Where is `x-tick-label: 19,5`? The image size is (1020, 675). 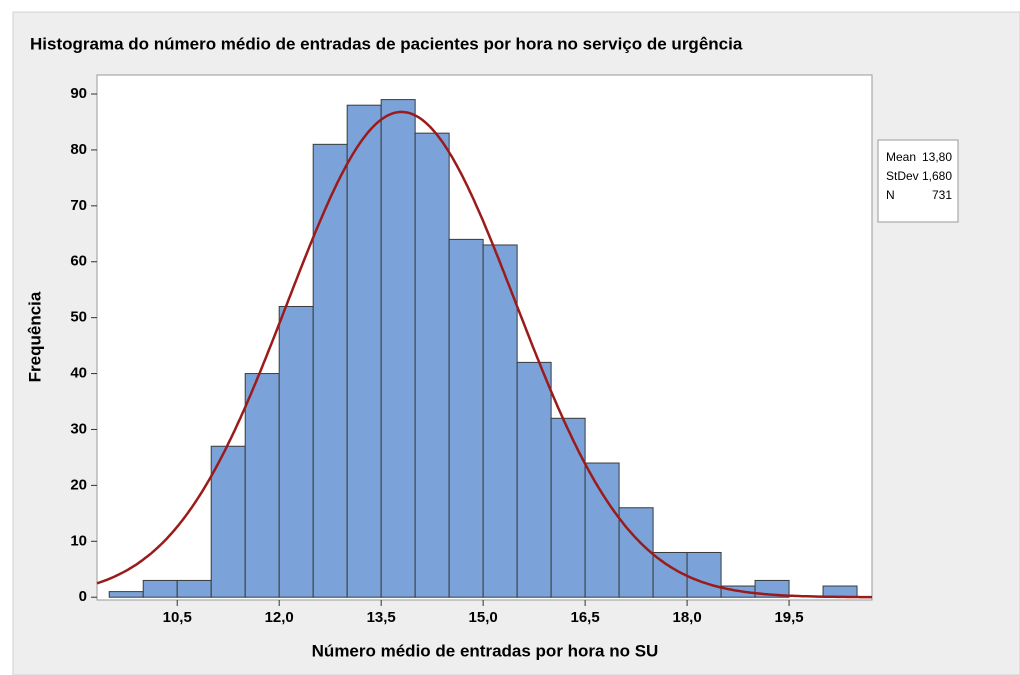 x-tick-label: 19,5 is located at coordinates (788, 617).